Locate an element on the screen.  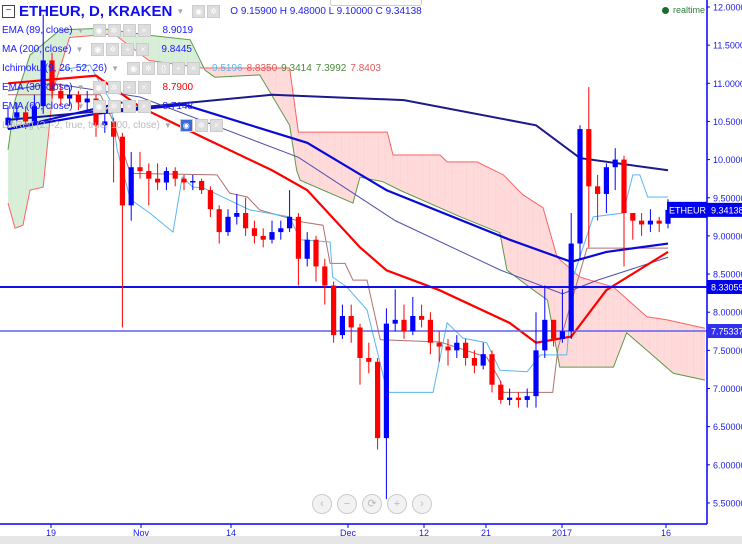
collapse-legend-button: − is located at coordinates (8, 11).